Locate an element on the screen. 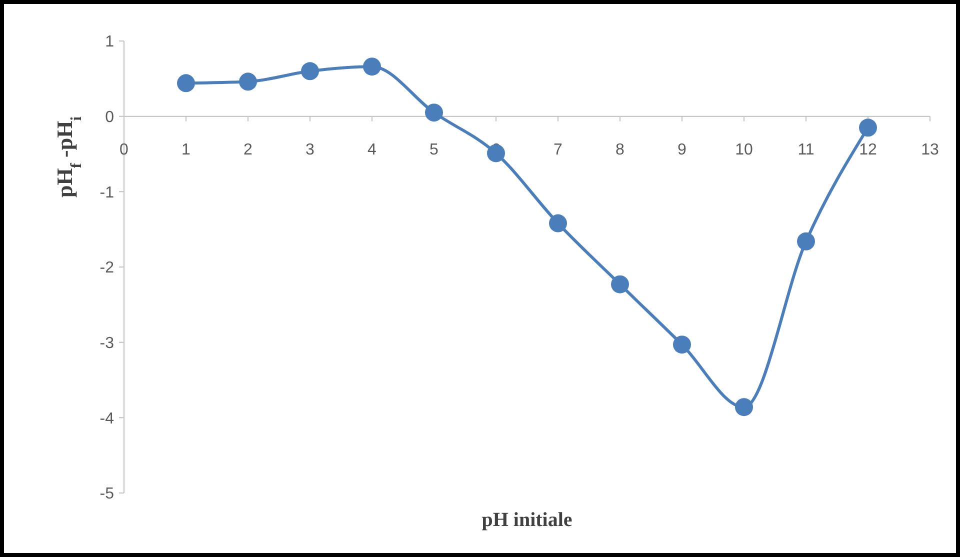 The height and width of the screenshot is (557, 960). x-tick-label: 12 is located at coordinates (868, 149).